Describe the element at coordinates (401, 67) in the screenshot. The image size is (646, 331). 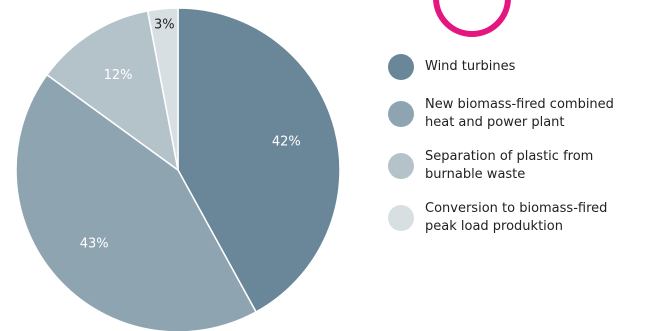
I see `legend-swatch-wind-turbines` at that location.